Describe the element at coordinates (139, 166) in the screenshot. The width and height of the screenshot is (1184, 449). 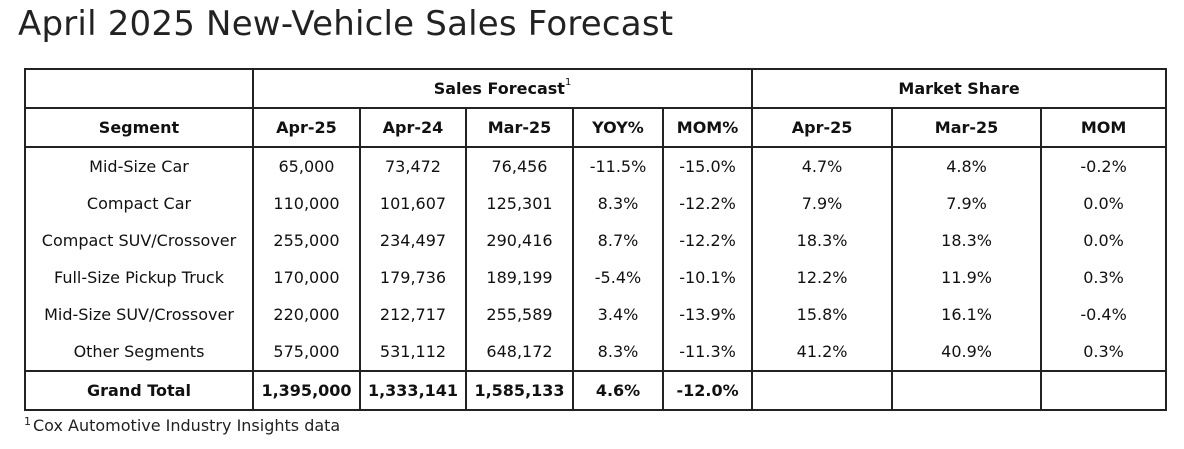
I see `cell-segment: Mid-Size Car` at that location.